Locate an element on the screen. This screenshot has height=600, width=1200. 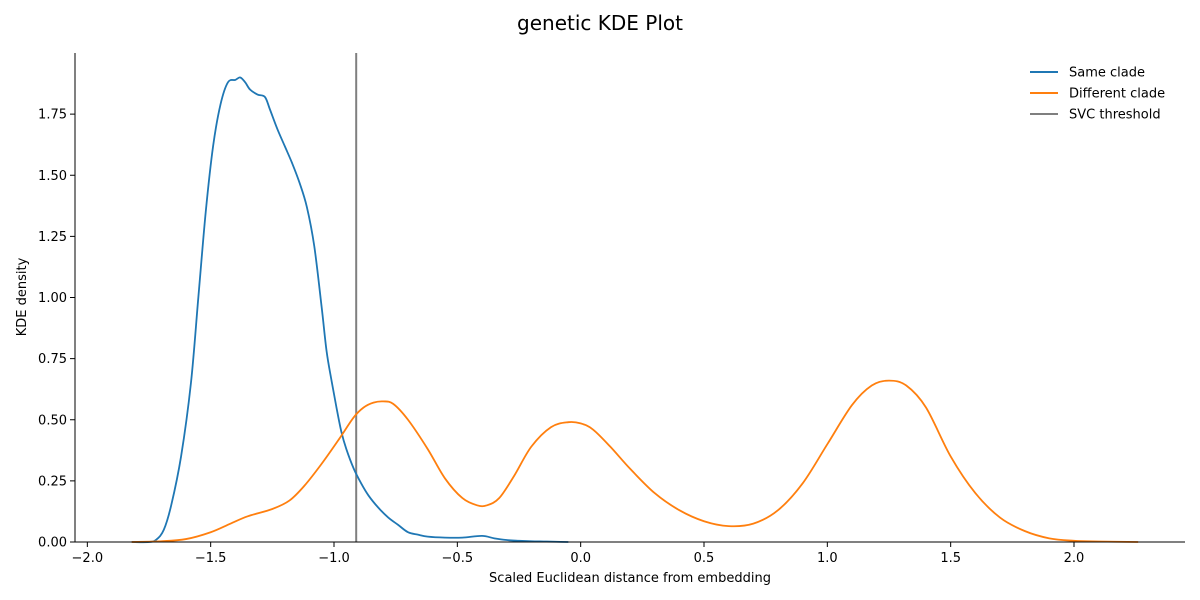
y-tick-label: 1.25 is located at coordinates (52, 237).